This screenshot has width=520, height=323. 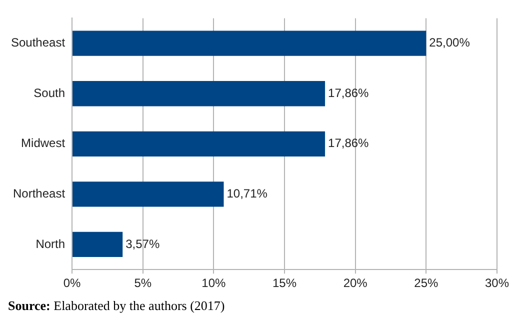 What do you see at coordinates (449, 43) in the screenshot?
I see `data-label: 25,00%` at bounding box center [449, 43].